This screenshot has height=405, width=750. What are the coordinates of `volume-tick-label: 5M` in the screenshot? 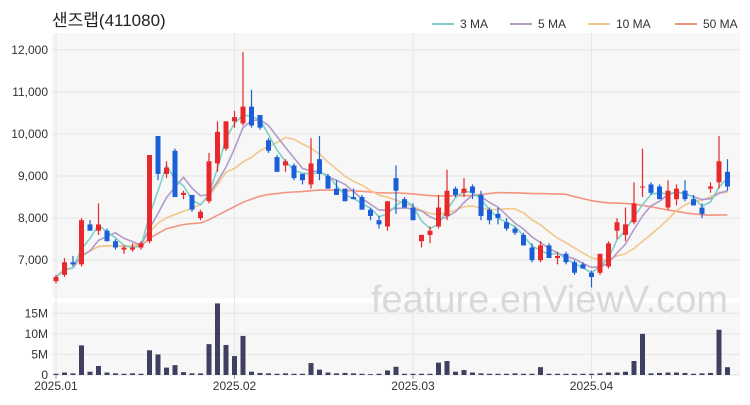 It's located at (39, 354).